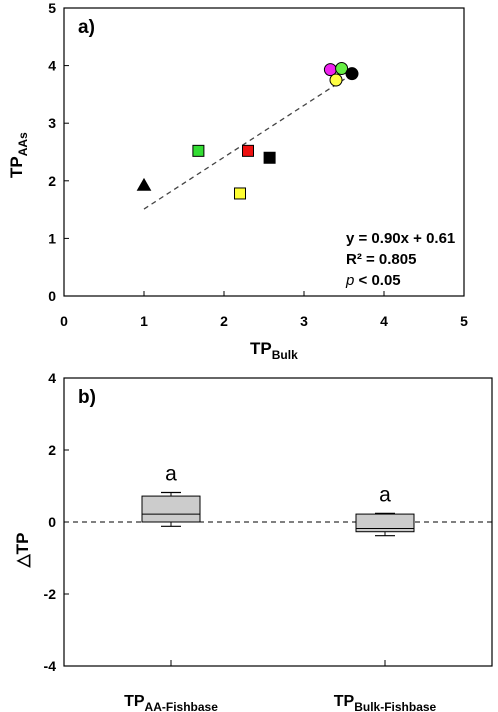 Image resolution: width=498 pixels, height=712 pixels. Describe the element at coordinates (261, 348) in the screenshot. I see `x-axis-title-main: TP` at that location.